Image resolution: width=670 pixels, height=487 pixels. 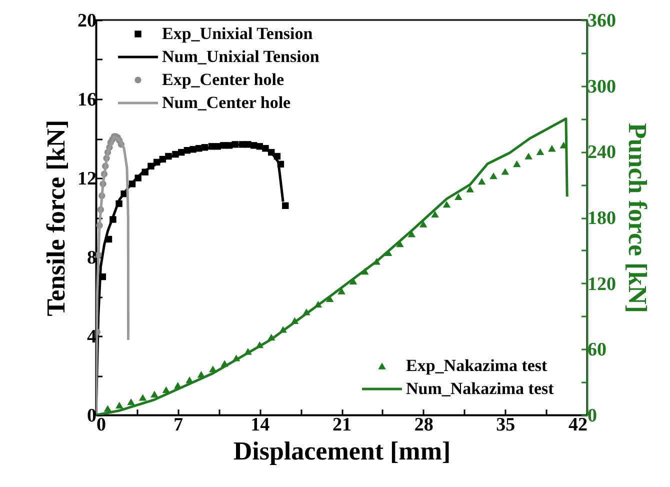 What do you see at coordinates (602, 284) in the screenshot?
I see `y2-tick-label: 120` at bounding box center [602, 284].